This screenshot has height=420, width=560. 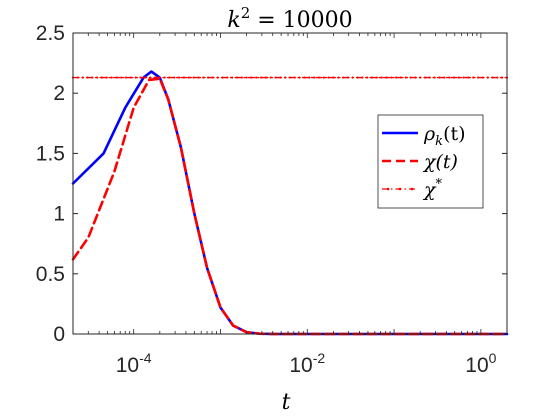 What do you see at coordinates (440, 162) in the screenshot?
I see `legend-label: χ(t)` at bounding box center [440, 162].